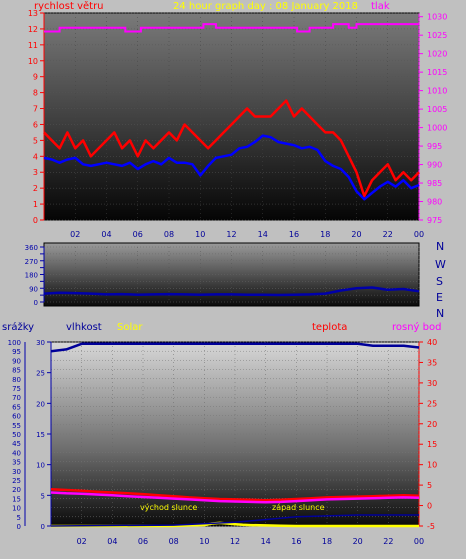 The width and height of the screenshot is (466, 559). I want to click on direction-axis-tick-label: 270, so click(31, 262).